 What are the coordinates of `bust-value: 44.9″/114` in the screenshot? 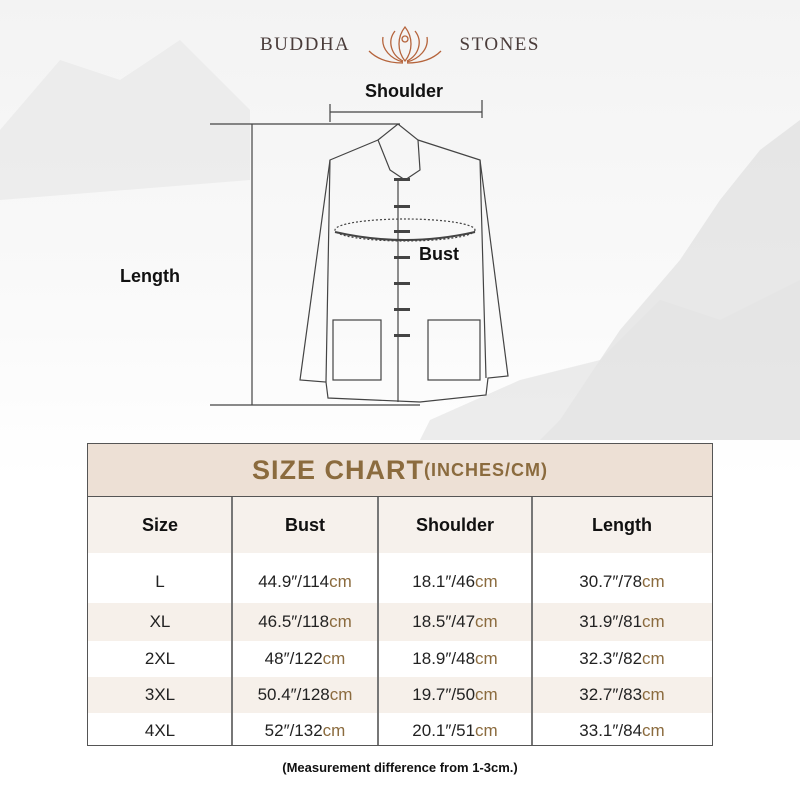 It's located at (294, 581).